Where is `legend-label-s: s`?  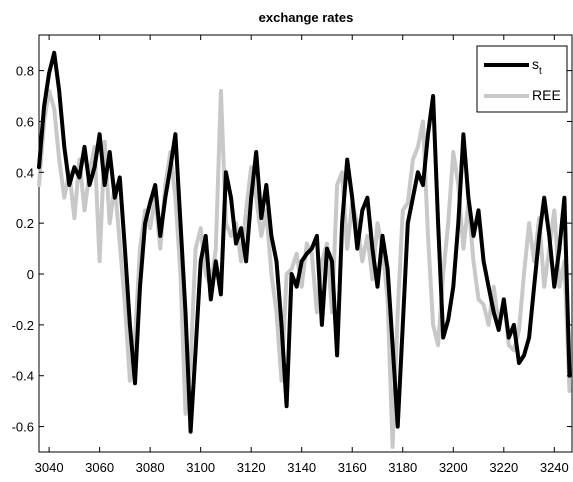
legend-label-s: s is located at coordinates (535, 64).